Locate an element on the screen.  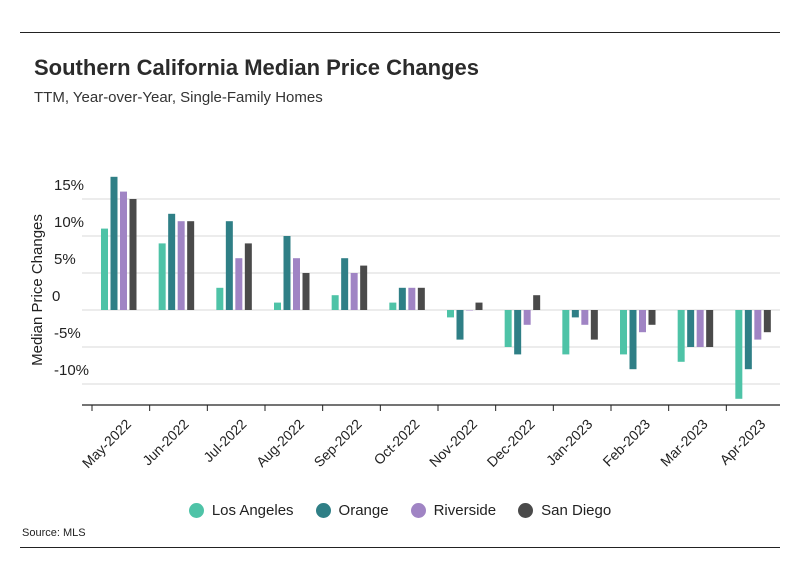
source-note: Source: MLS is located at coordinates (54, 533).